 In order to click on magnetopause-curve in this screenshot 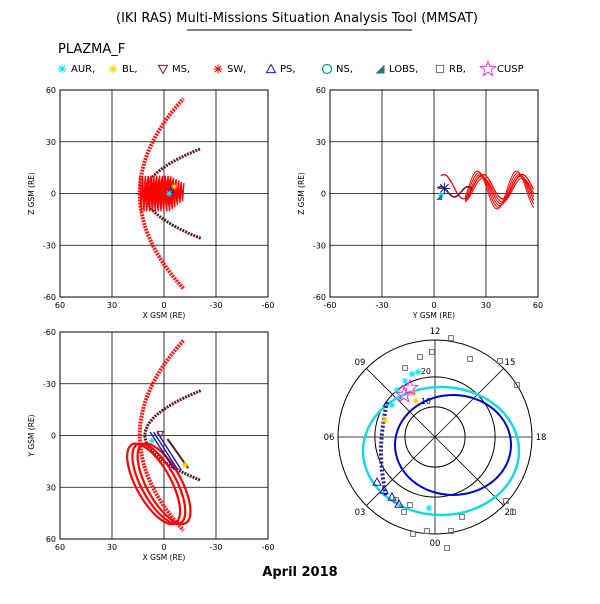, I will do `click(172, 193)`.